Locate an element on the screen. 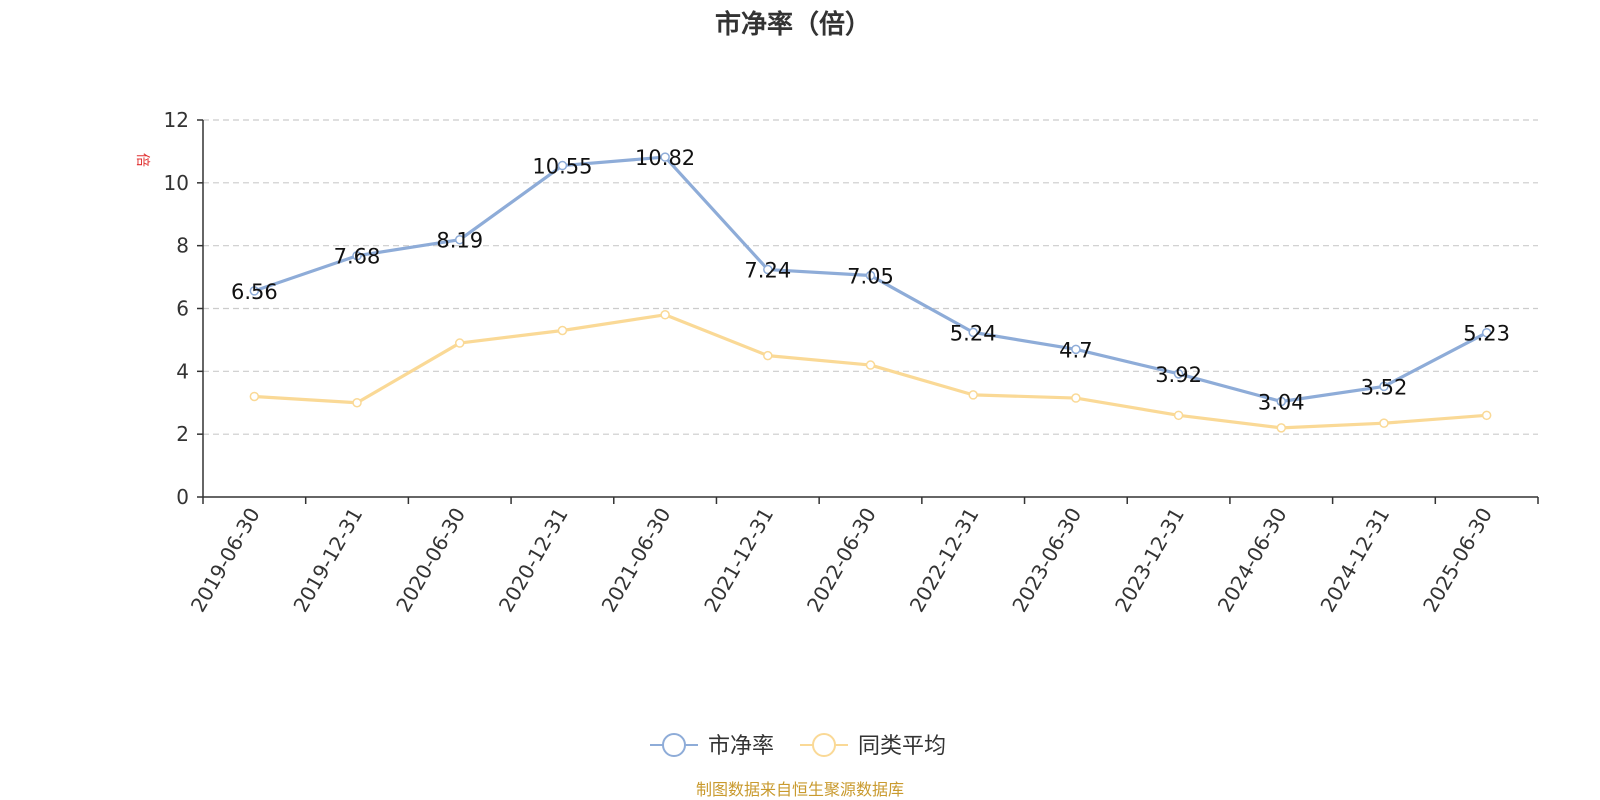 This screenshot has width=1600, height=800. point-同类平均-2024-12-31 is located at coordinates (1384, 423).